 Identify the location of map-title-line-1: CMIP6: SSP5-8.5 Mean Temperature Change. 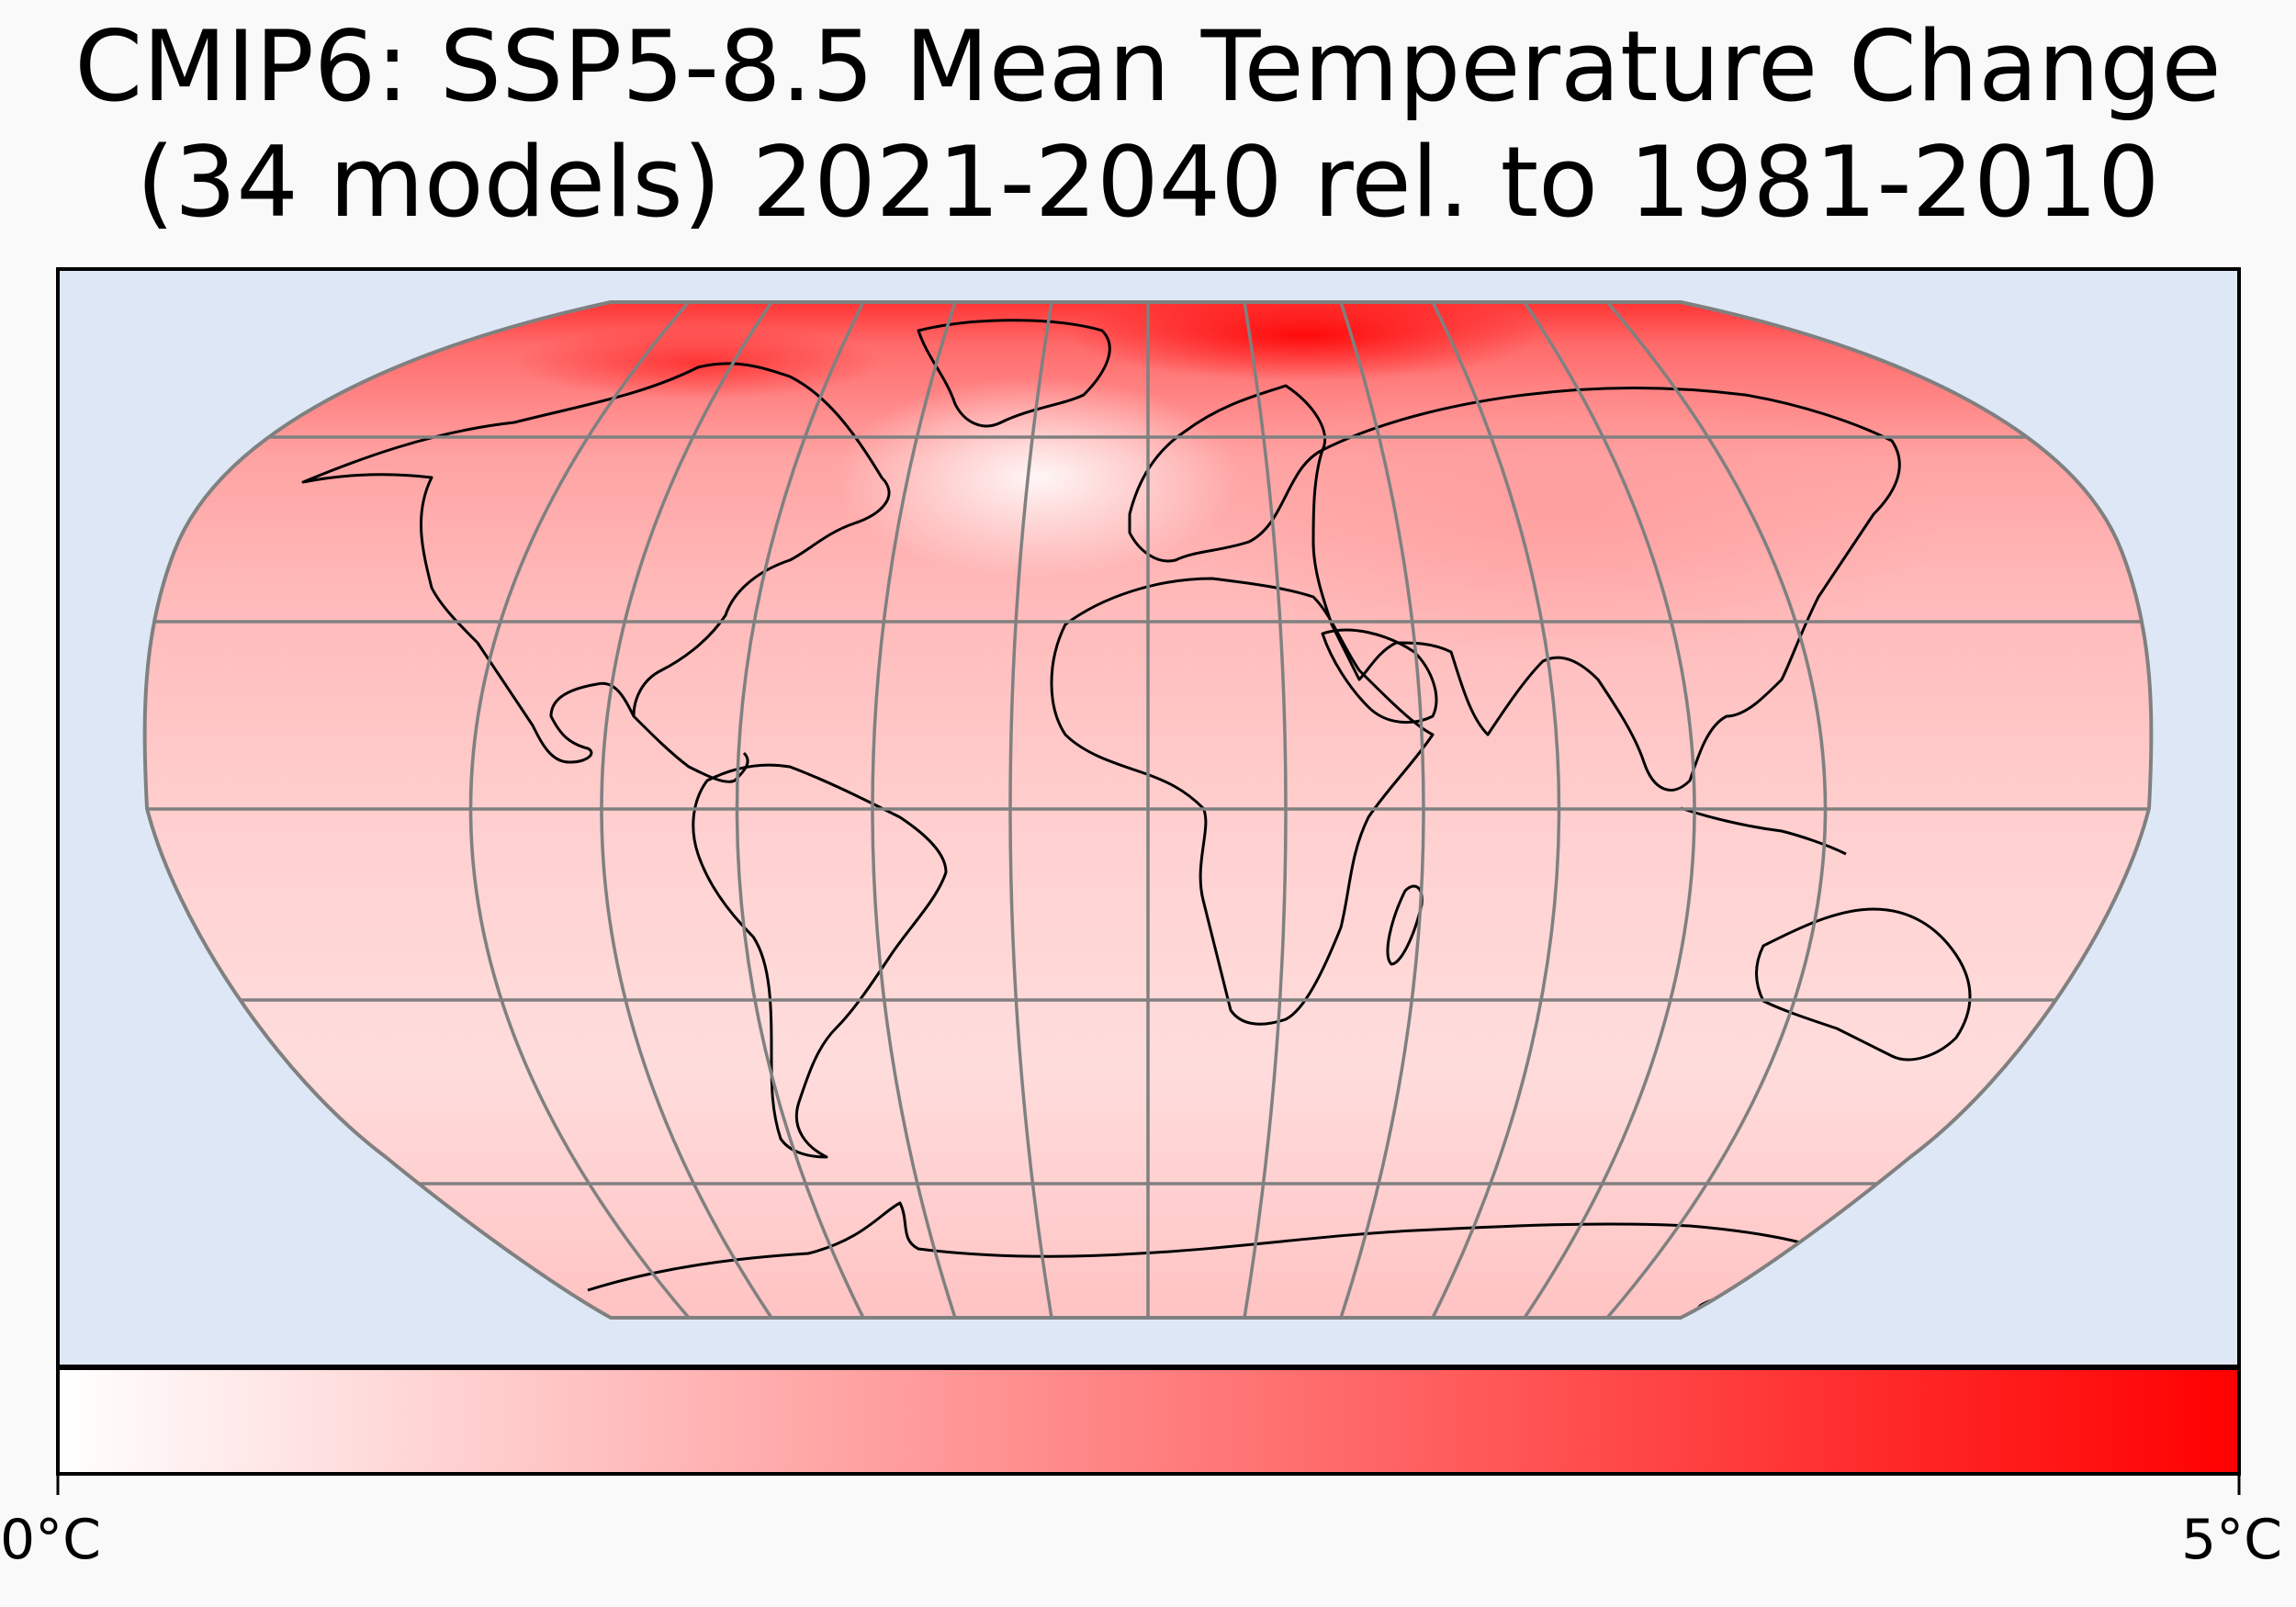
(1148, 66).